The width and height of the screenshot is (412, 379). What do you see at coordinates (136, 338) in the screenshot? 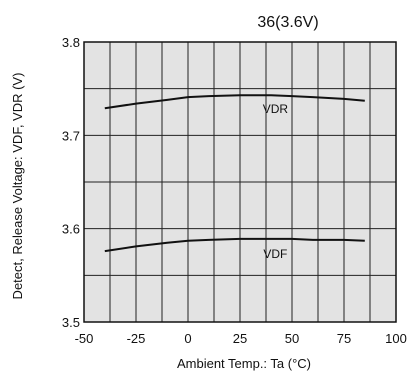
I see `x-tick-label: -25` at bounding box center [136, 338].